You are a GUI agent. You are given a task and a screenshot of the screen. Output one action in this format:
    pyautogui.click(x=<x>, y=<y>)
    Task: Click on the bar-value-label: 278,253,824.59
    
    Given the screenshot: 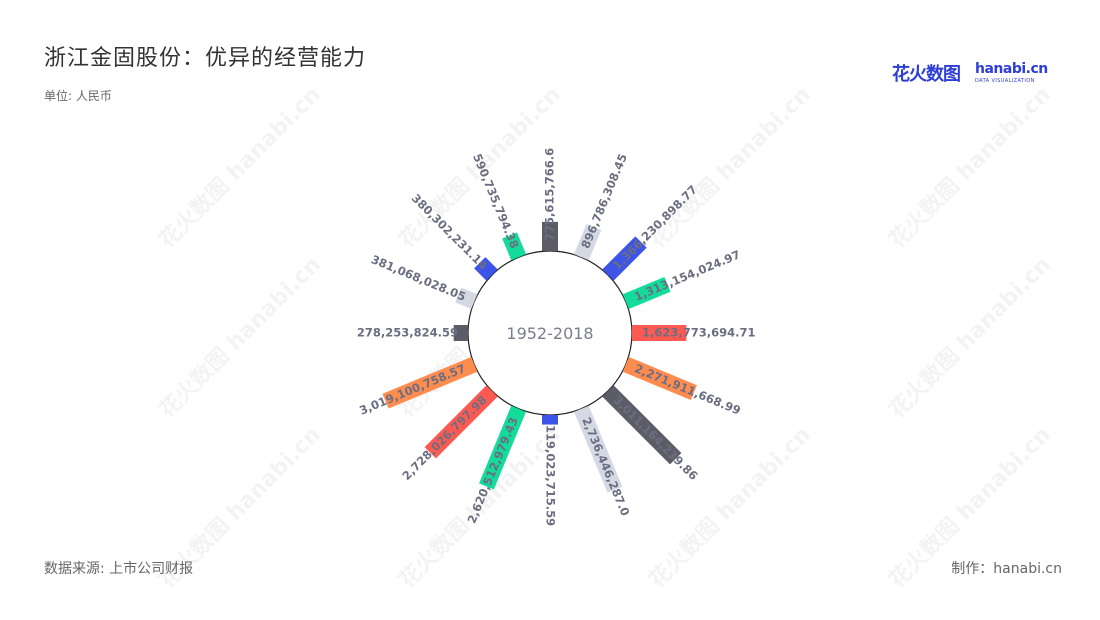 What is the action you would take?
    pyautogui.click(x=407, y=333)
    